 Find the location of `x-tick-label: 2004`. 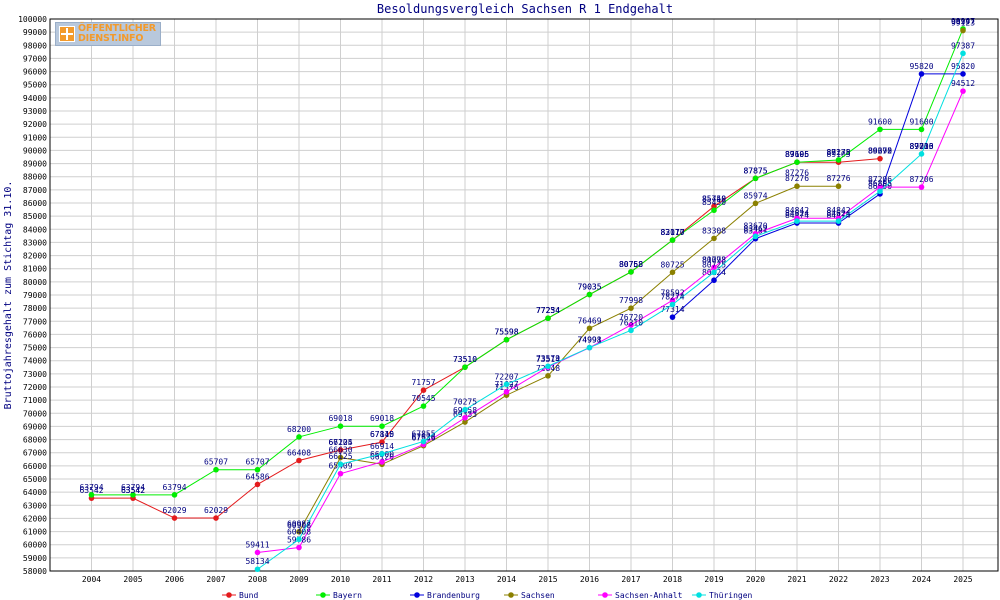

x-tick-label: 2004 is located at coordinates (91, 579).